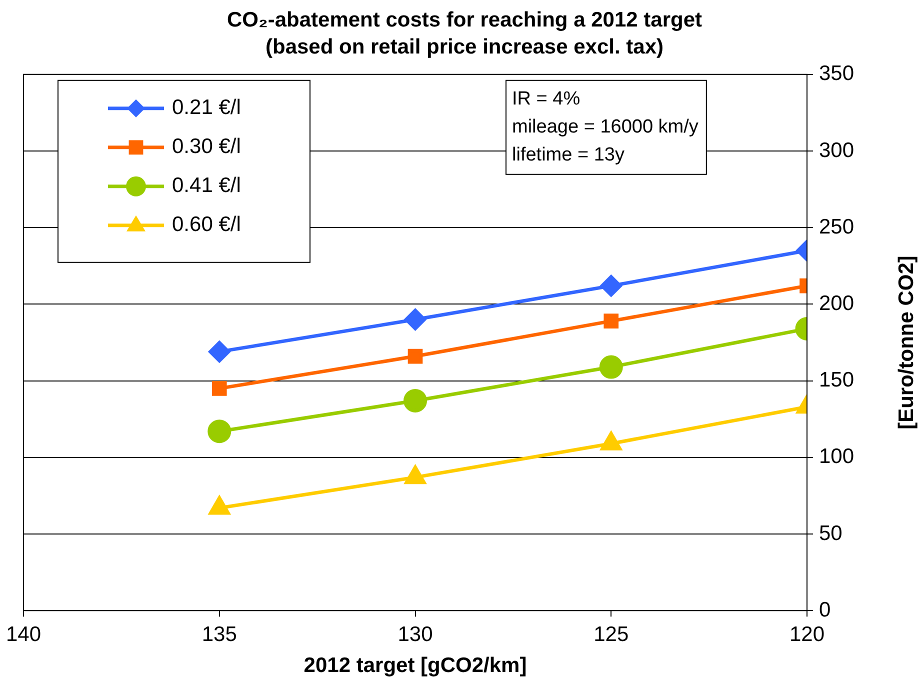 The width and height of the screenshot is (923, 683). Describe the element at coordinates (568, 155) in the screenshot. I see `annotation: lifetime = 13y` at that location.